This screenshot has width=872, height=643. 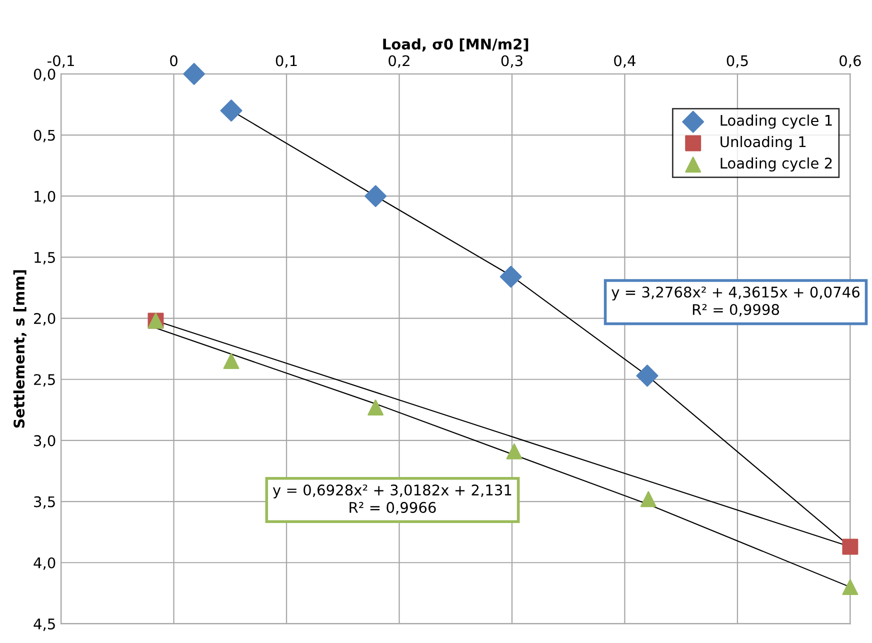 I want to click on x-tick-label: 0,2, so click(x=399, y=61).